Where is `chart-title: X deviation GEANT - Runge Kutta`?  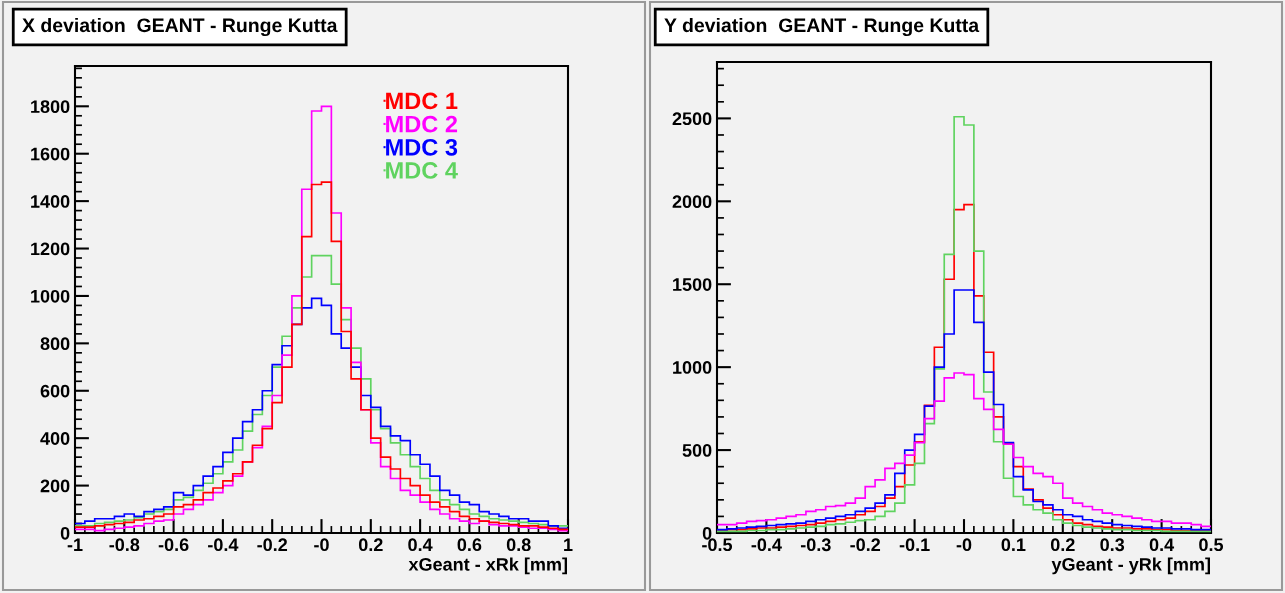 chart-title: X deviation GEANT - Runge Kutta is located at coordinates (180, 27).